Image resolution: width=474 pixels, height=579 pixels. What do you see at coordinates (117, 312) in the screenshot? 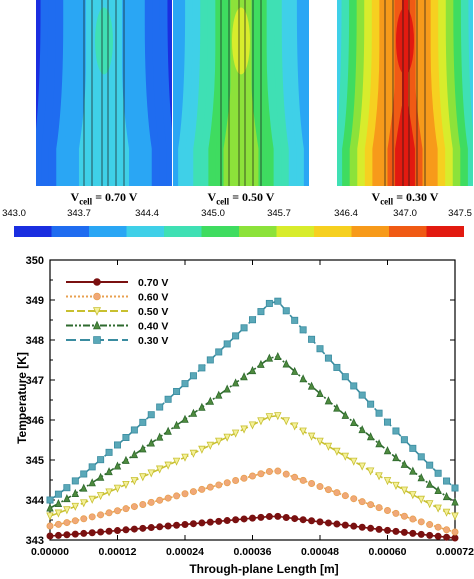
I see `legend: 0.70 V 0.60 V 0.50 V 0.40 V 0.30 V` at bounding box center [117, 312].